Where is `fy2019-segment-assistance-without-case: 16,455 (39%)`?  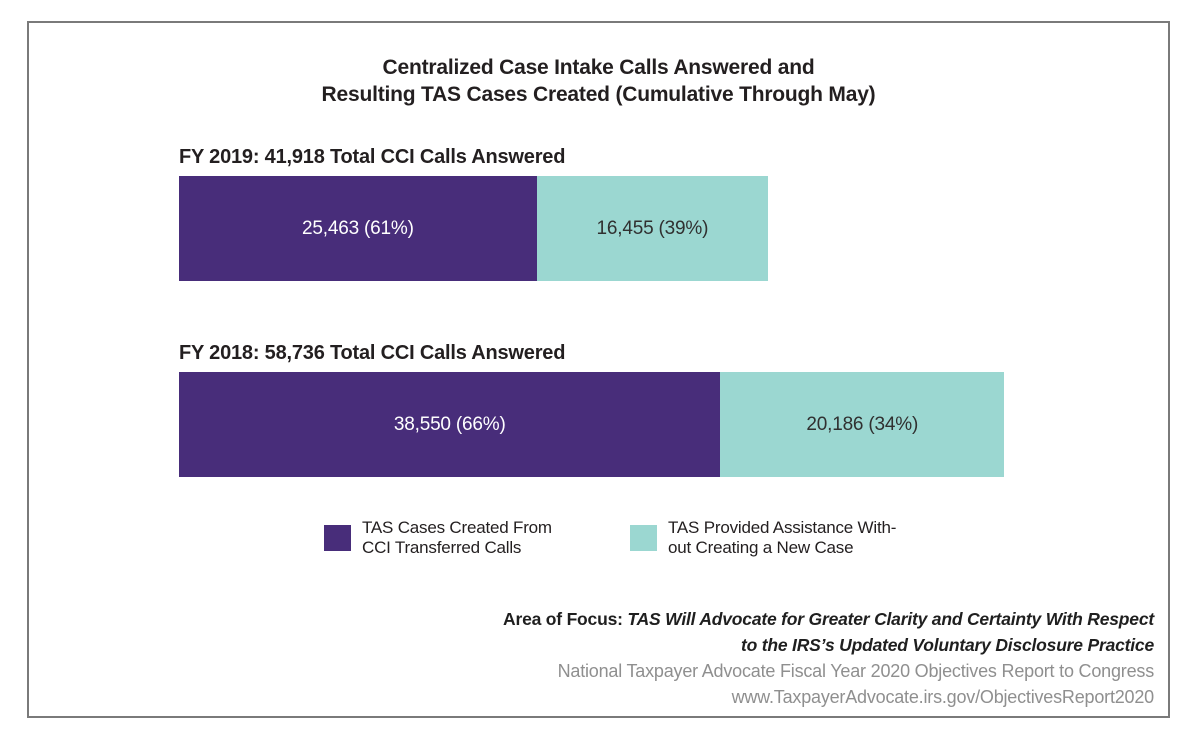 fy2019-segment-assistance-without-case: 16,455 (39%) is located at coordinates (652, 228).